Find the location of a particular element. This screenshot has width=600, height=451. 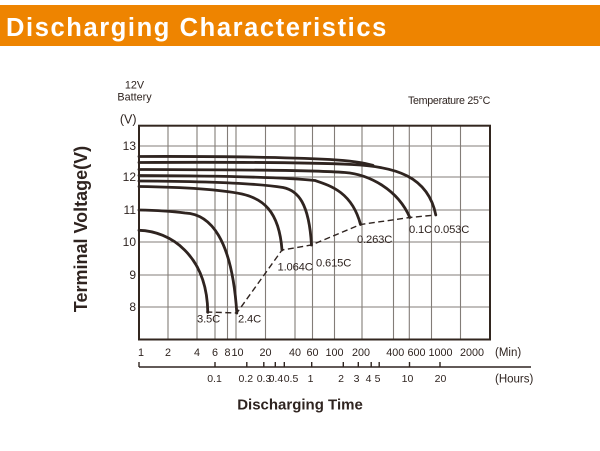

svg-text: 3 is located at coordinates (357, 379).